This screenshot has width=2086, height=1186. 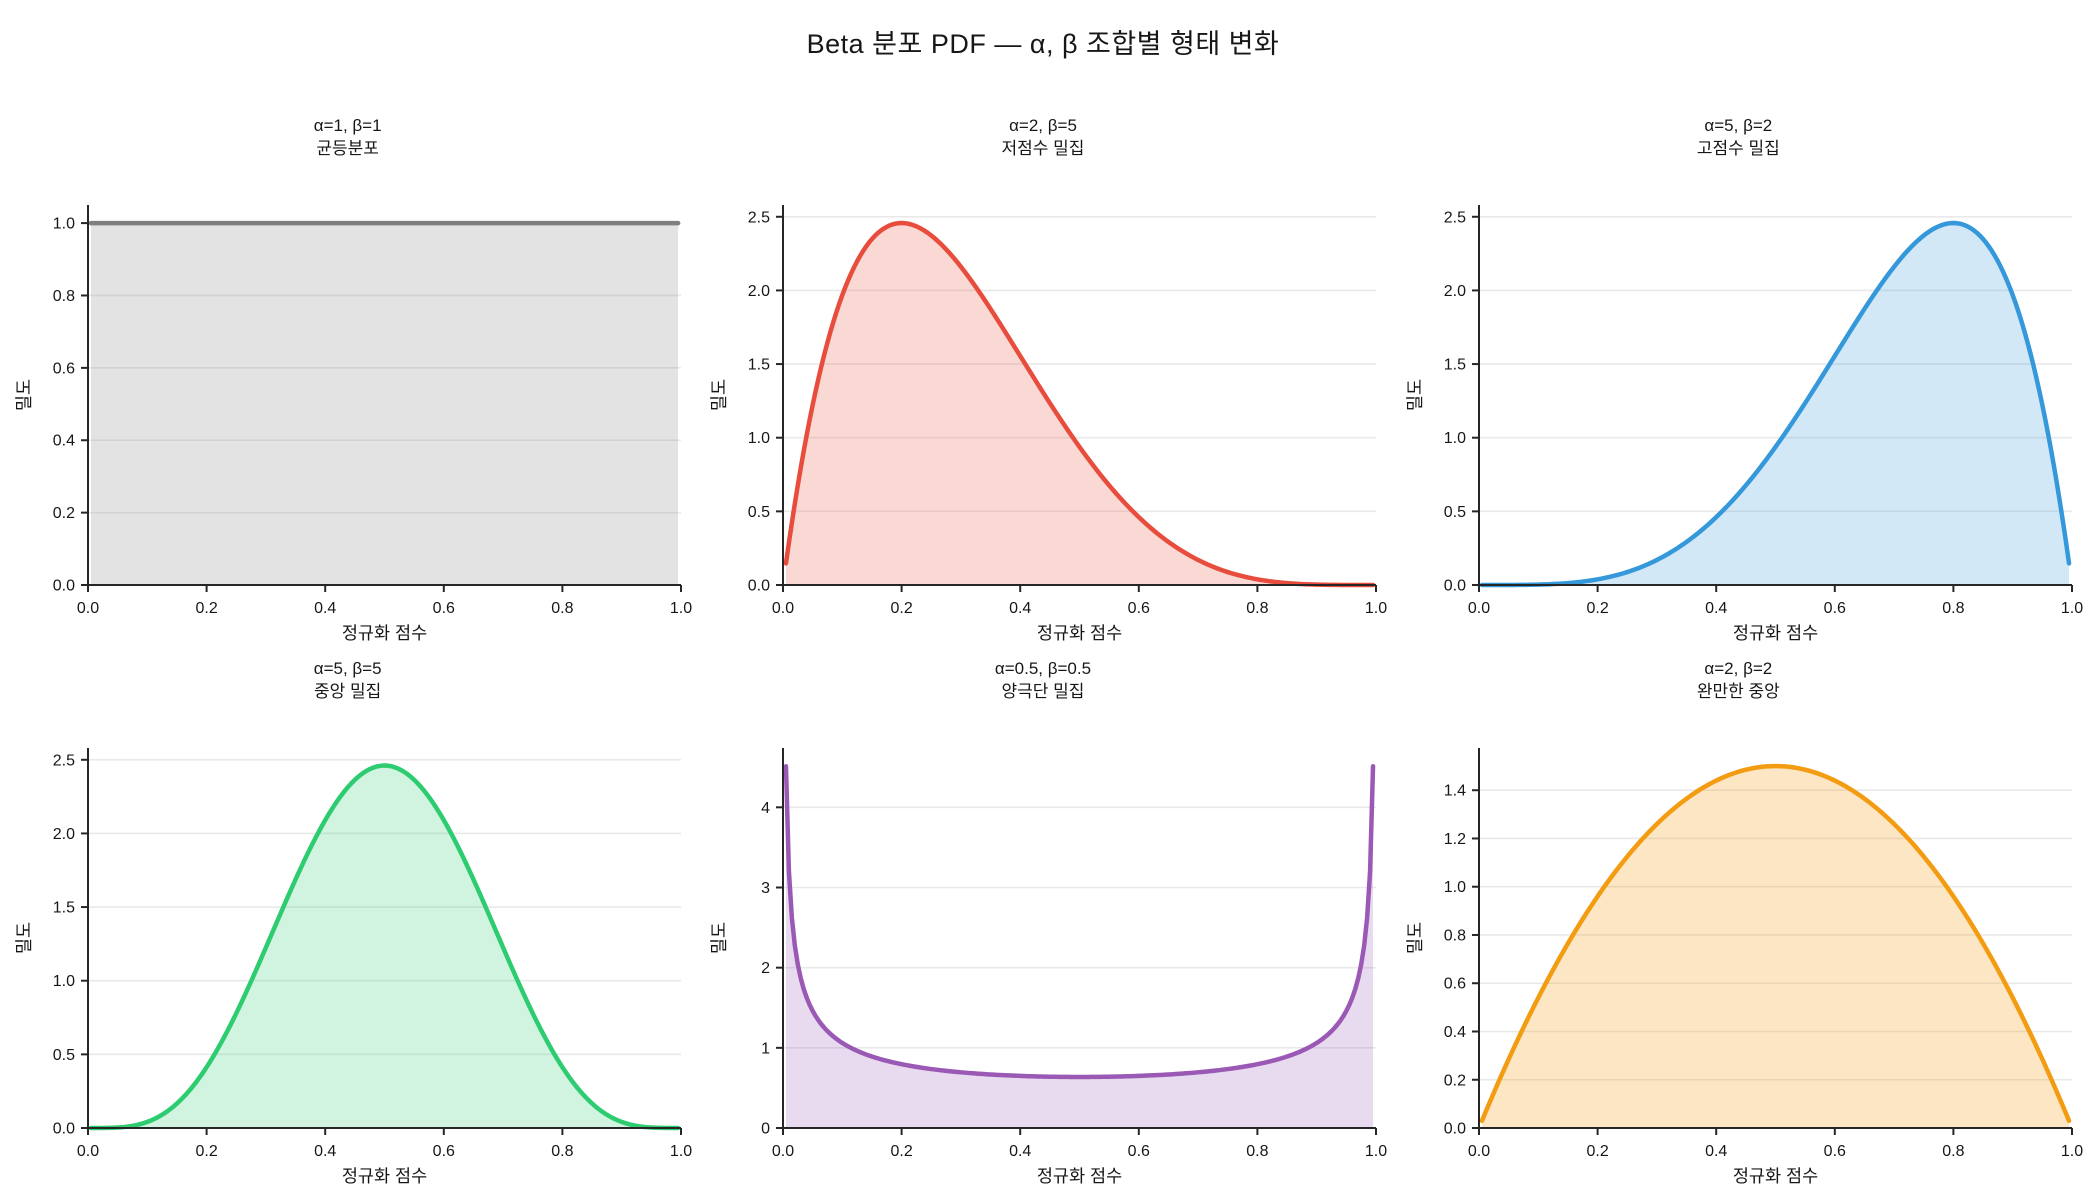 I want to click on subplot-title-params: α=5, β=2, so click(x=1738, y=125).